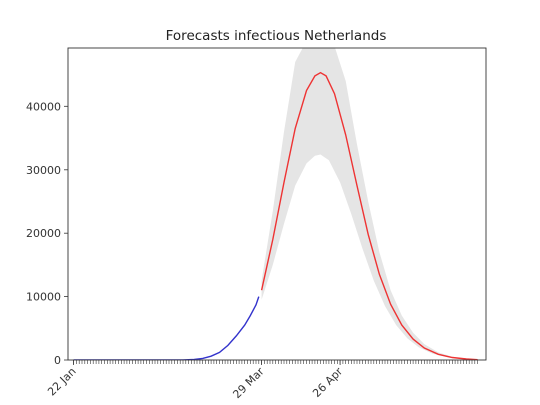 The height and width of the screenshot is (405, 540). Describe the element at coordinates (43, 233) in the screenshot. I see `y-tick-label: 20000` at that location.